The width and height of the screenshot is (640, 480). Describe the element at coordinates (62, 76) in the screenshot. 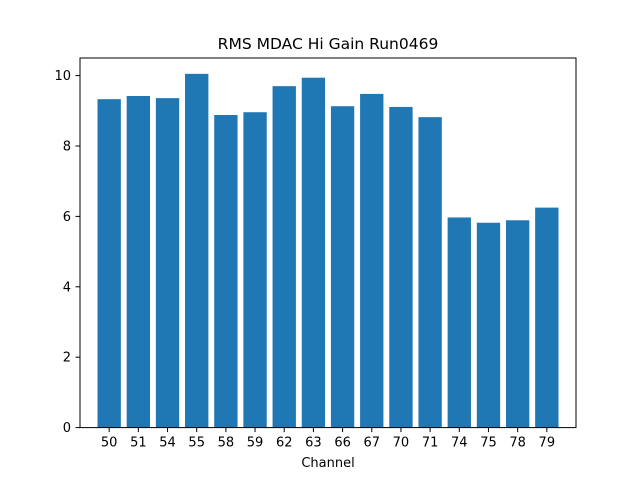

I see `y-tick-label: 10` at that location.